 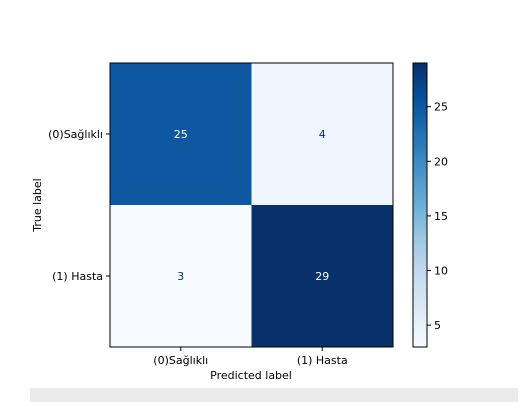 I want to click on y-axis-ticks: (0)Sağlıklı (1) Hasta, so click(x=79, y=205).